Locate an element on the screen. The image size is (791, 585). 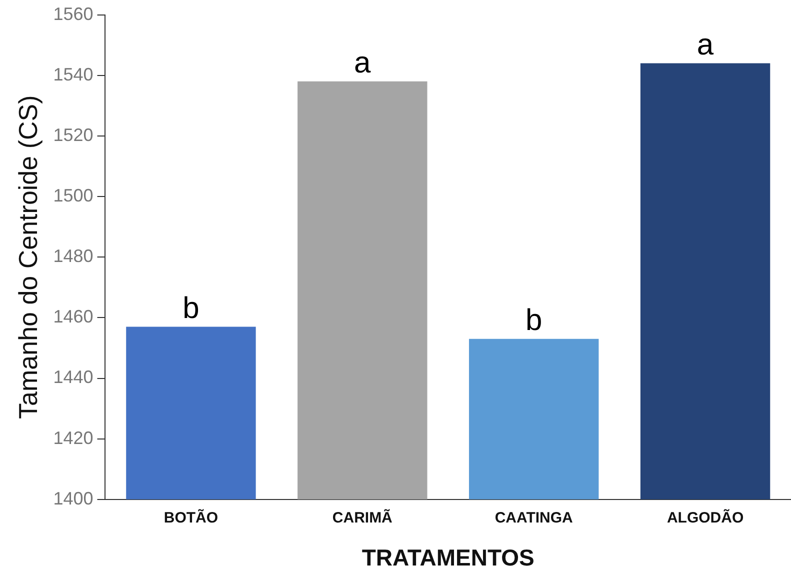
y-tick-label: 1540 is located at coordinates (73, 74).